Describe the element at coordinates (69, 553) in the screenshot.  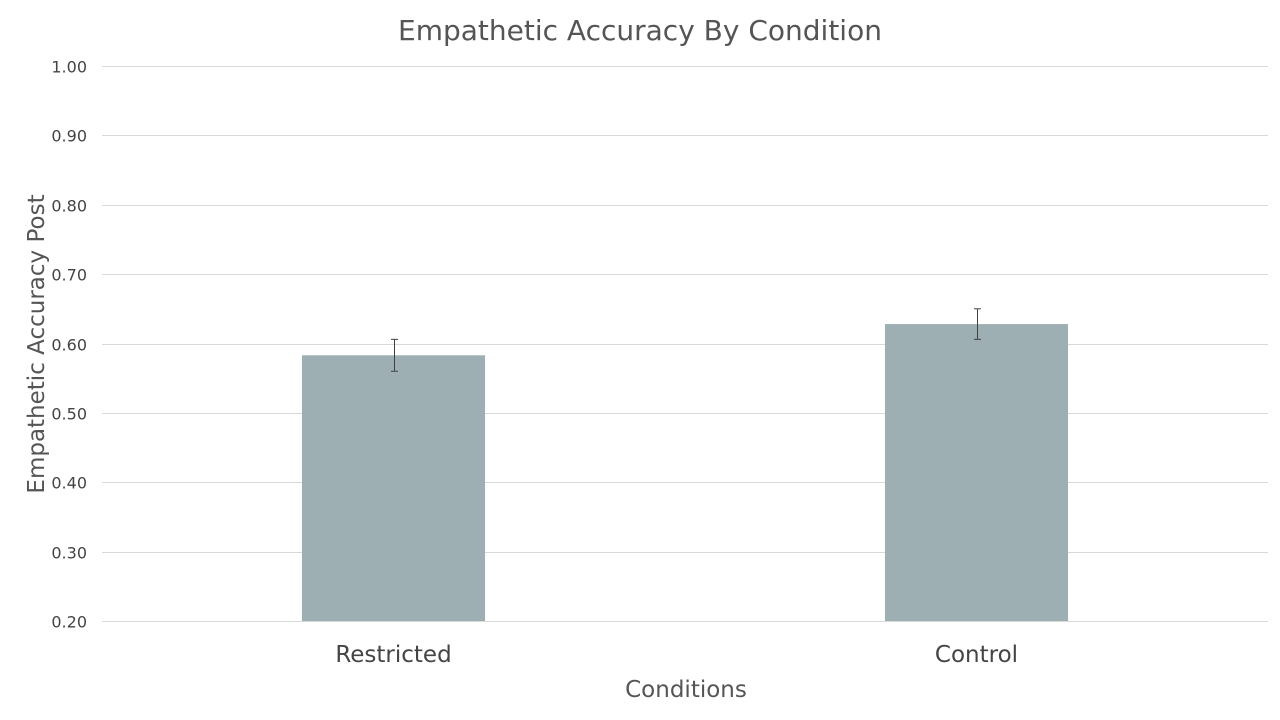
I see `y-tick-label: 0.30` at that location.